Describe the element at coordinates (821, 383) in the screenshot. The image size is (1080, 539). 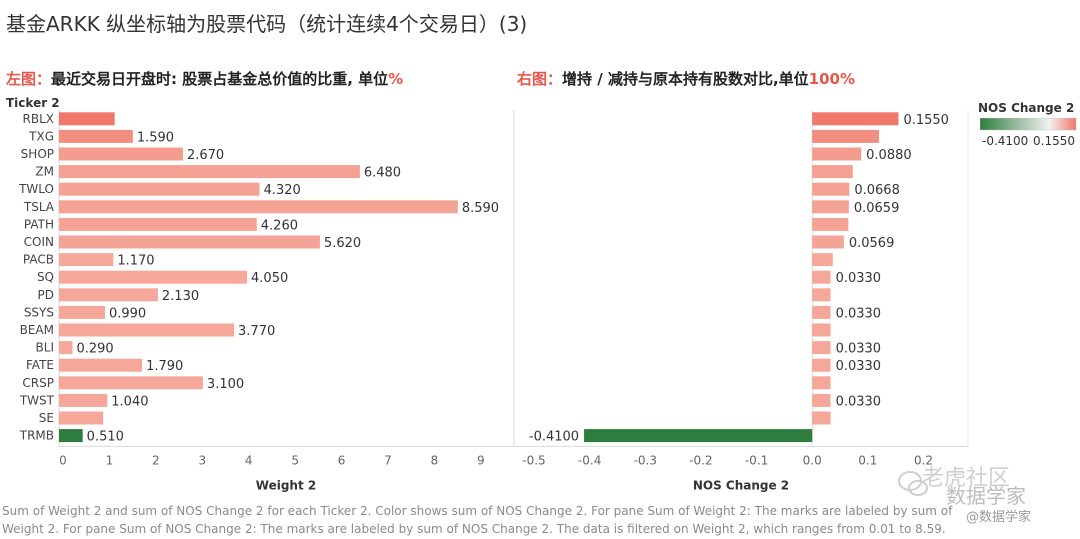
I see `nos-bar-crsp` at that location.